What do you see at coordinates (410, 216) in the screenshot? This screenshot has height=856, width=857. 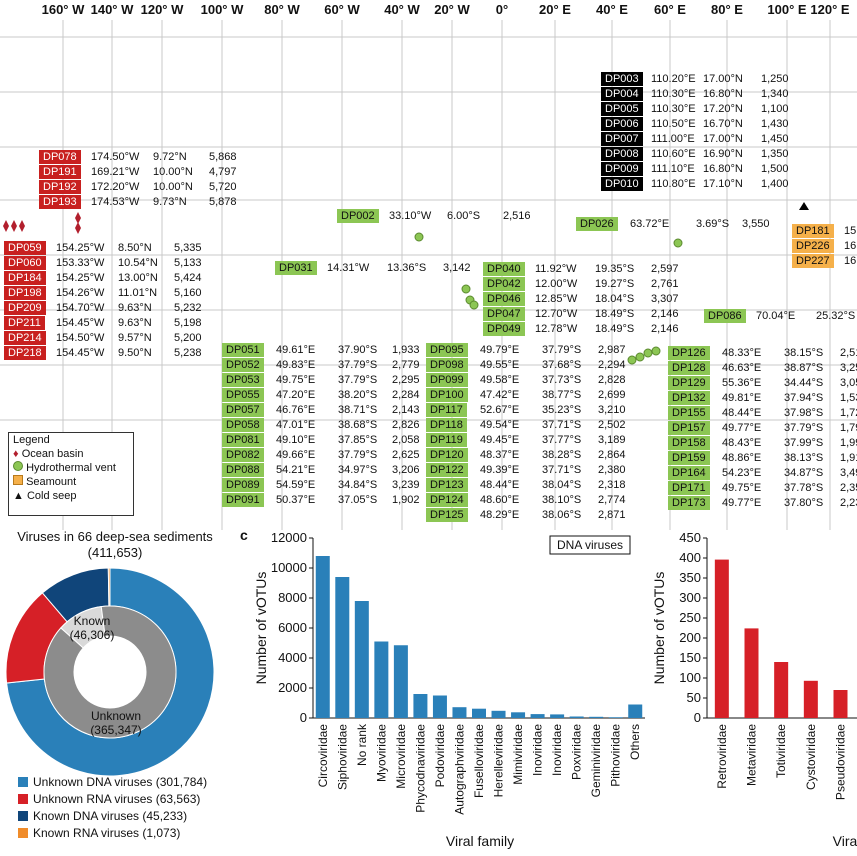 I see `site-longitude: 33.10°W` at bounding box center [410, 216].